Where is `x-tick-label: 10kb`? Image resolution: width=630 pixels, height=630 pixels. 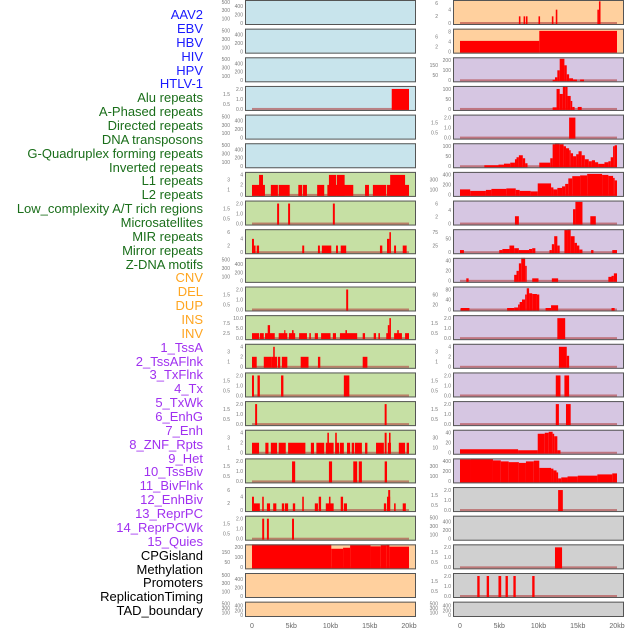
x-tick-label: 10kb is located at coordinates (538, 626).